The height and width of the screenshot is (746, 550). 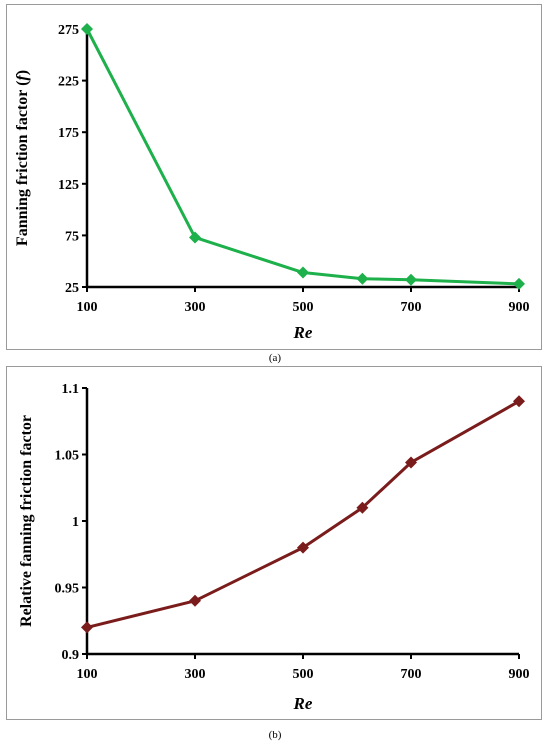 I want to click on y-tick-label: 275, so click(x=68, y=30).